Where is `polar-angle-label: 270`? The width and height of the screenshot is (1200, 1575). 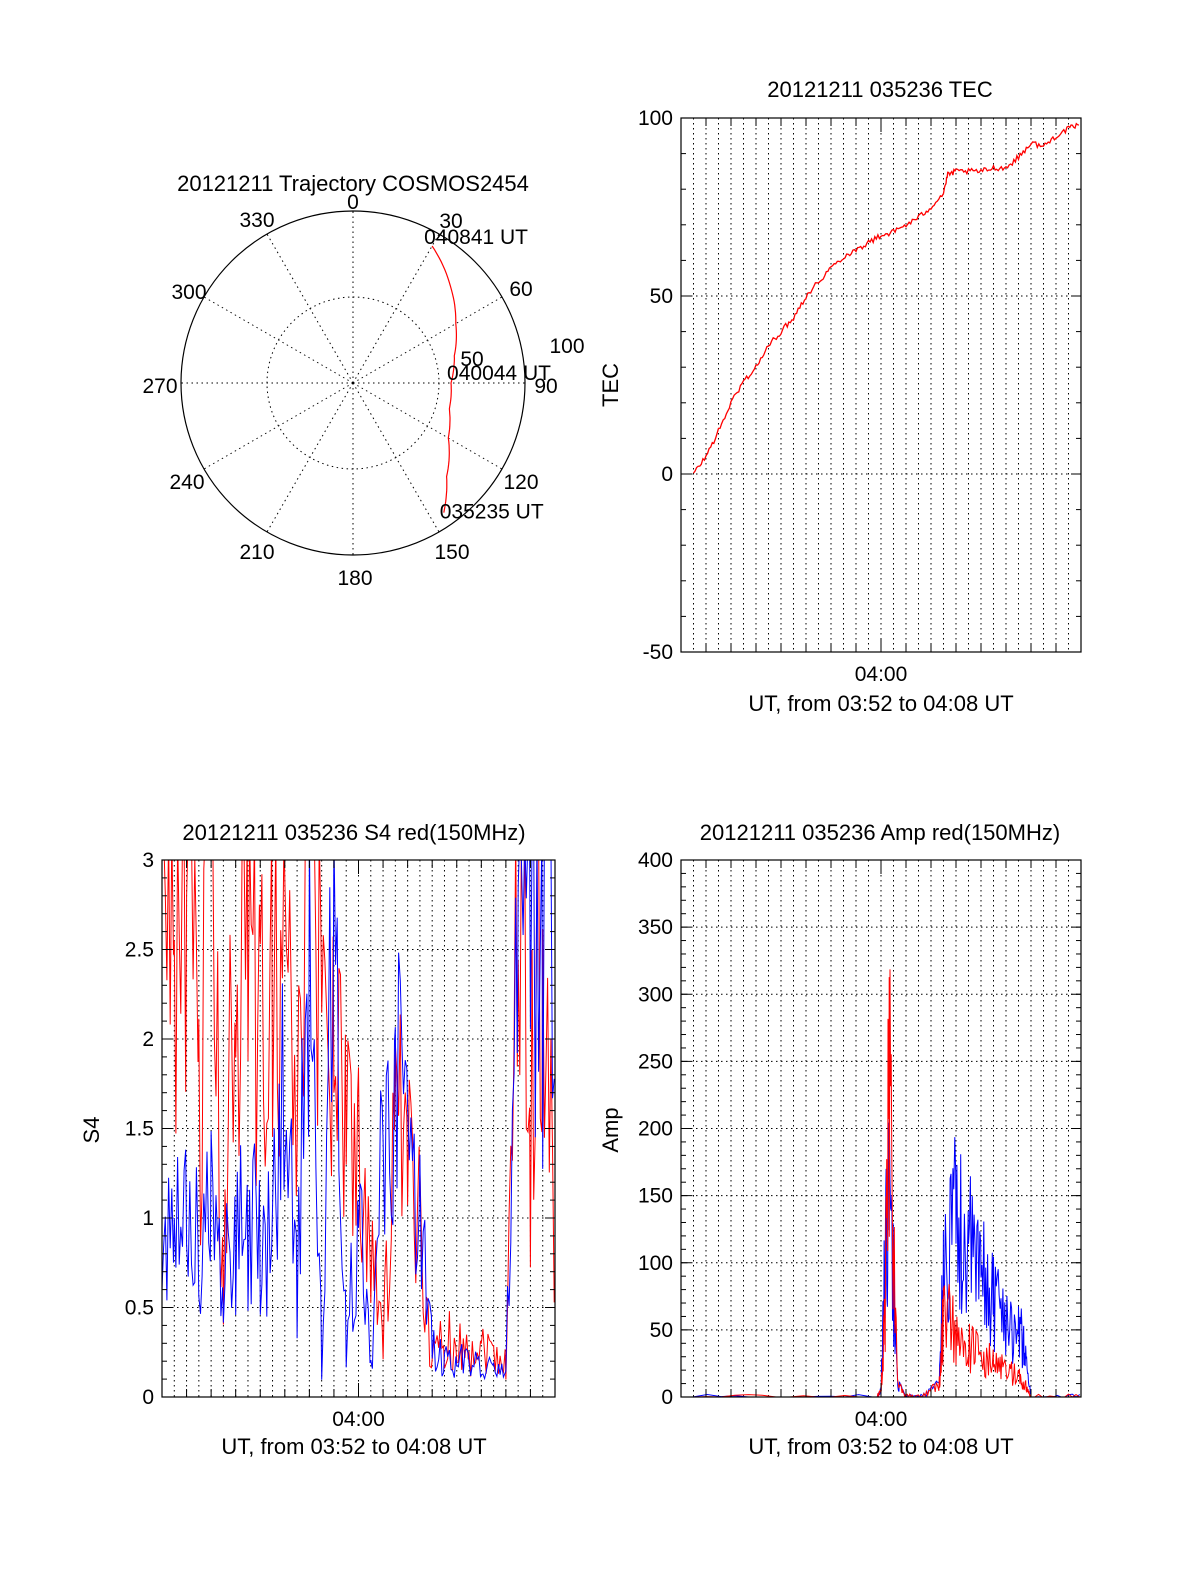 polar-angle-label: 270 is located at coordinates (159, 386).